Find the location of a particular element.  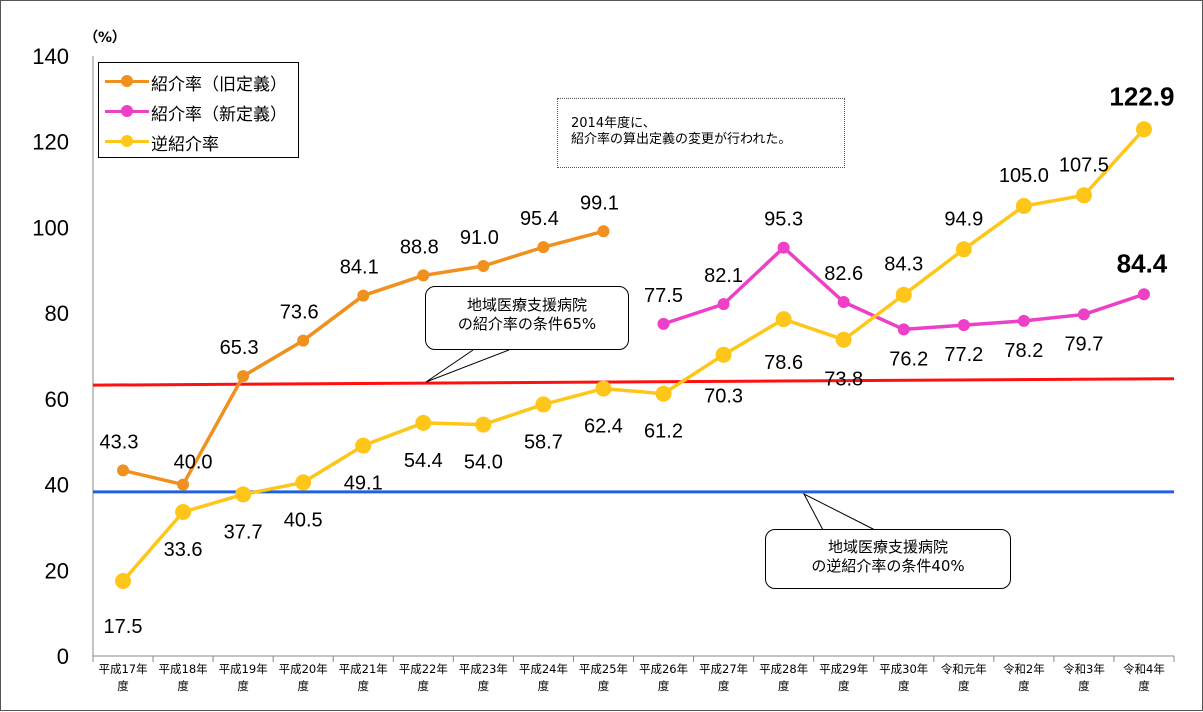

x-tick-label: 令和4年 is located at coordinates (1144, 669).